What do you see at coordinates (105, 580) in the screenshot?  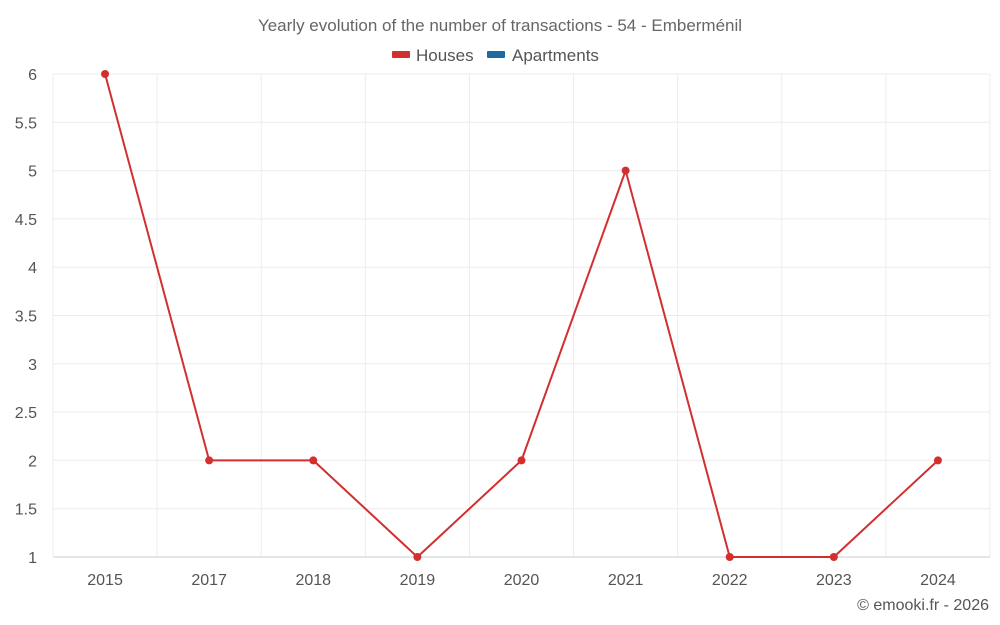 I see `x-tick-label: 2015` at bounding box center [105, 580].